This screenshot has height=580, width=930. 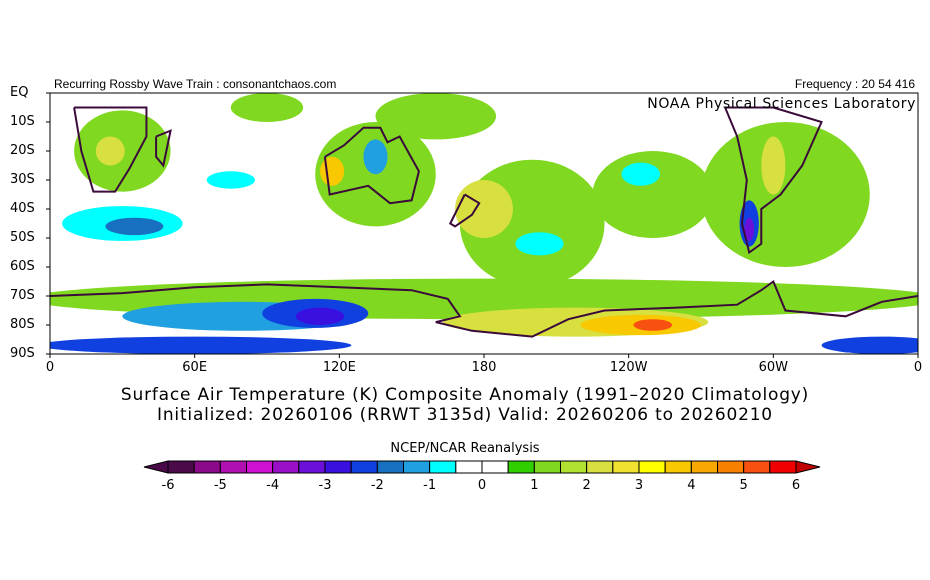 I want to click on colorbar-tick-label: -3, so click(x=325, y=485).